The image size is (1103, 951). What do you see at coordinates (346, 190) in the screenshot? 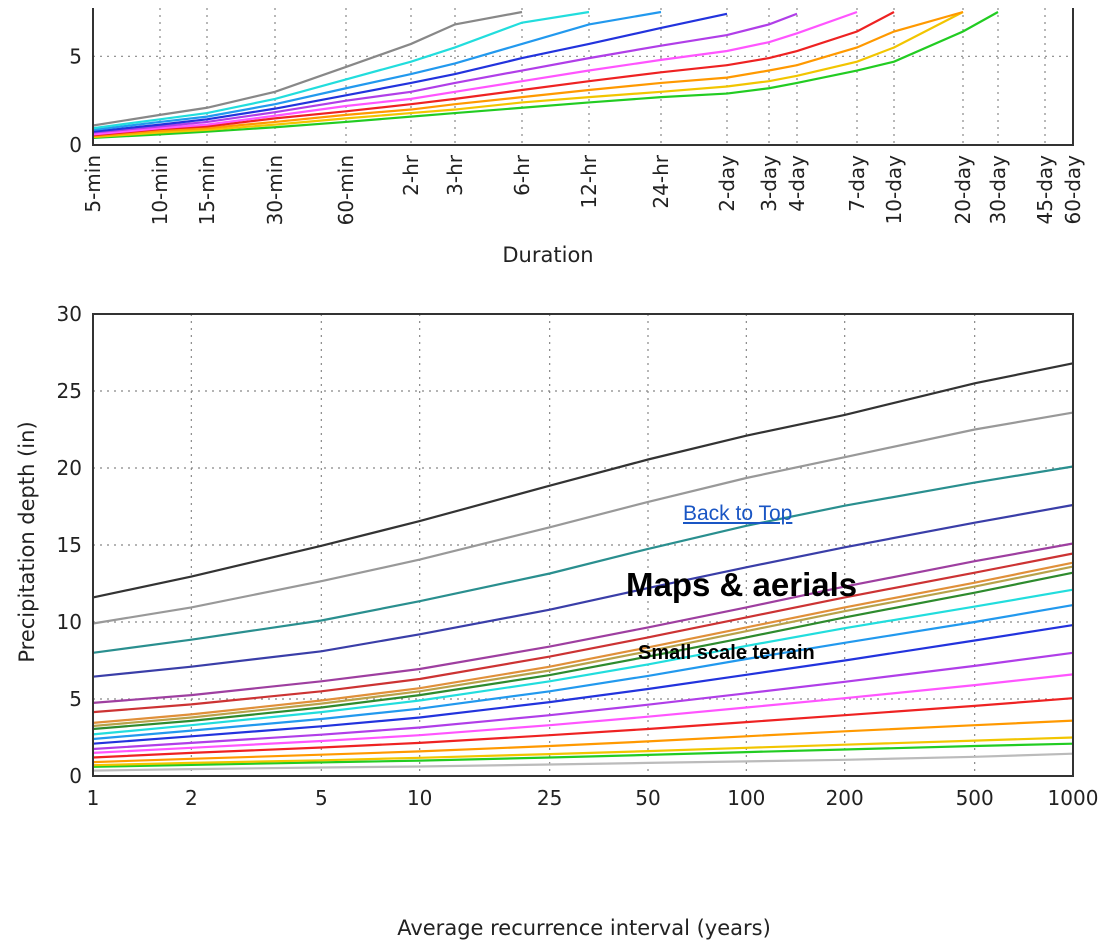
I see `duration-x-tick-label: 60-min` at bounding box center [346, 190].